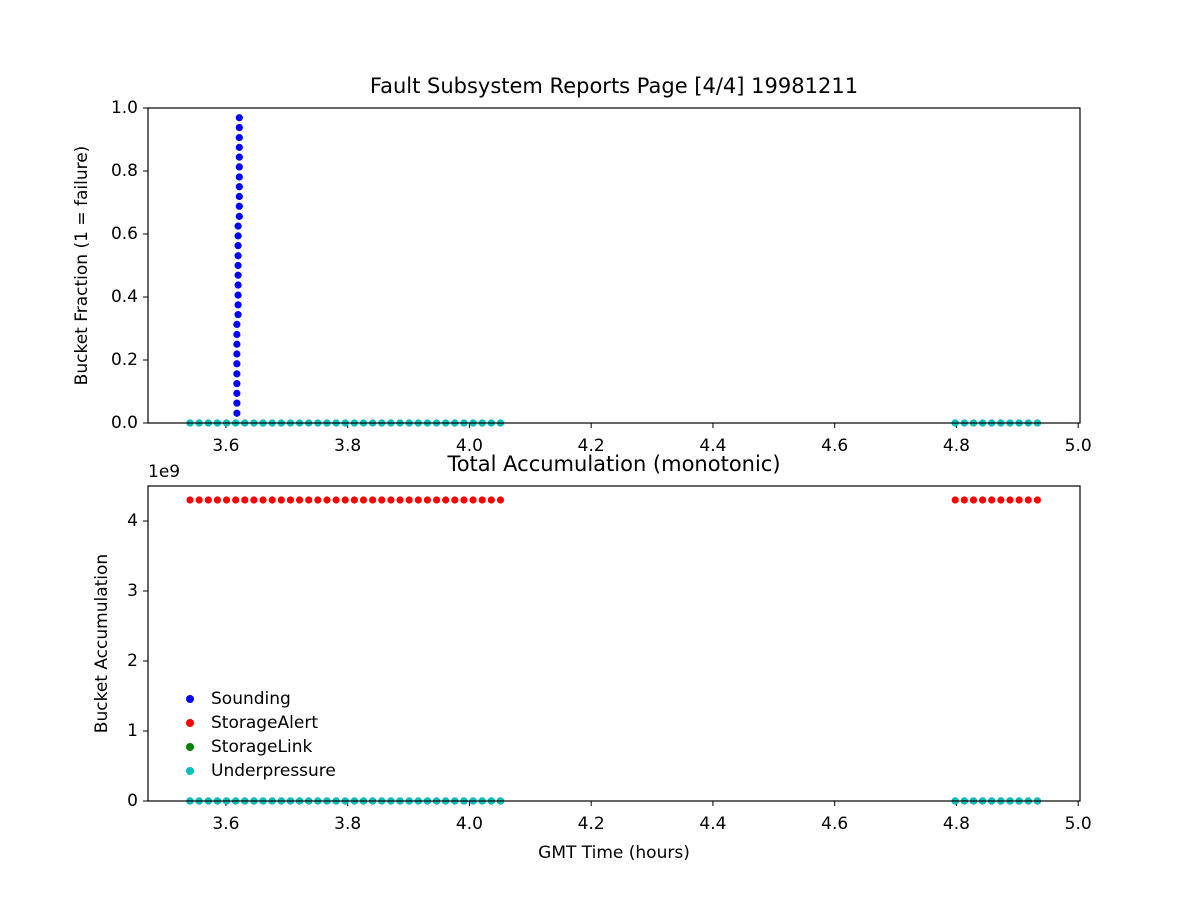 The width and height of the screenshot is (1200, 900). I want to click on y-tick-label: 0.6, so click(124, 234).